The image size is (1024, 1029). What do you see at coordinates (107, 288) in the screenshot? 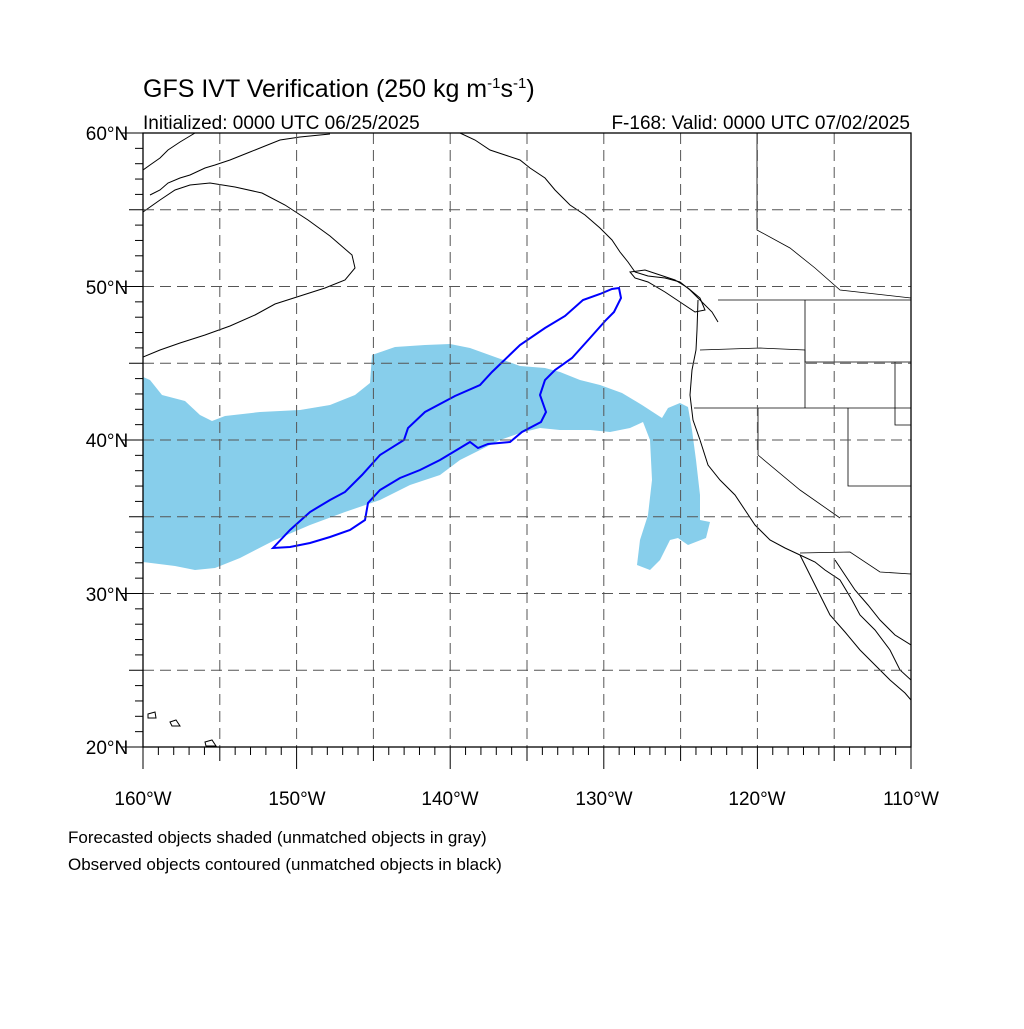
I see `lat-label-50: 50°N` at bounding box center [107, 288].